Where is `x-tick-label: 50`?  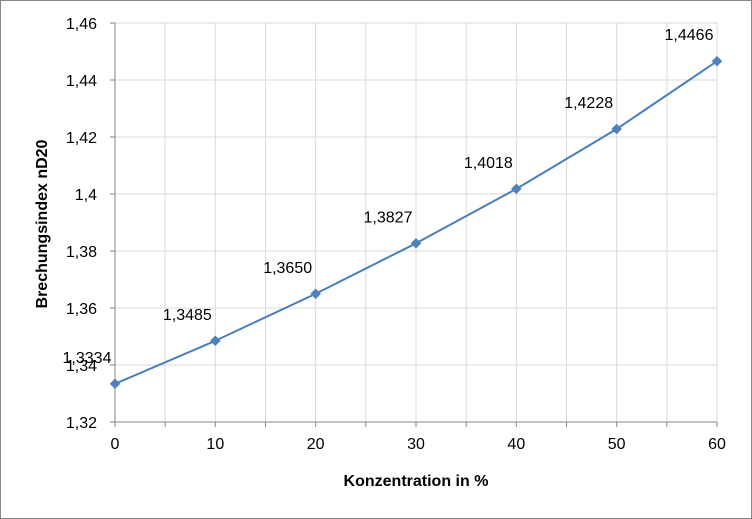 x-tick-label: 50 is located at coordinates (617, 444).